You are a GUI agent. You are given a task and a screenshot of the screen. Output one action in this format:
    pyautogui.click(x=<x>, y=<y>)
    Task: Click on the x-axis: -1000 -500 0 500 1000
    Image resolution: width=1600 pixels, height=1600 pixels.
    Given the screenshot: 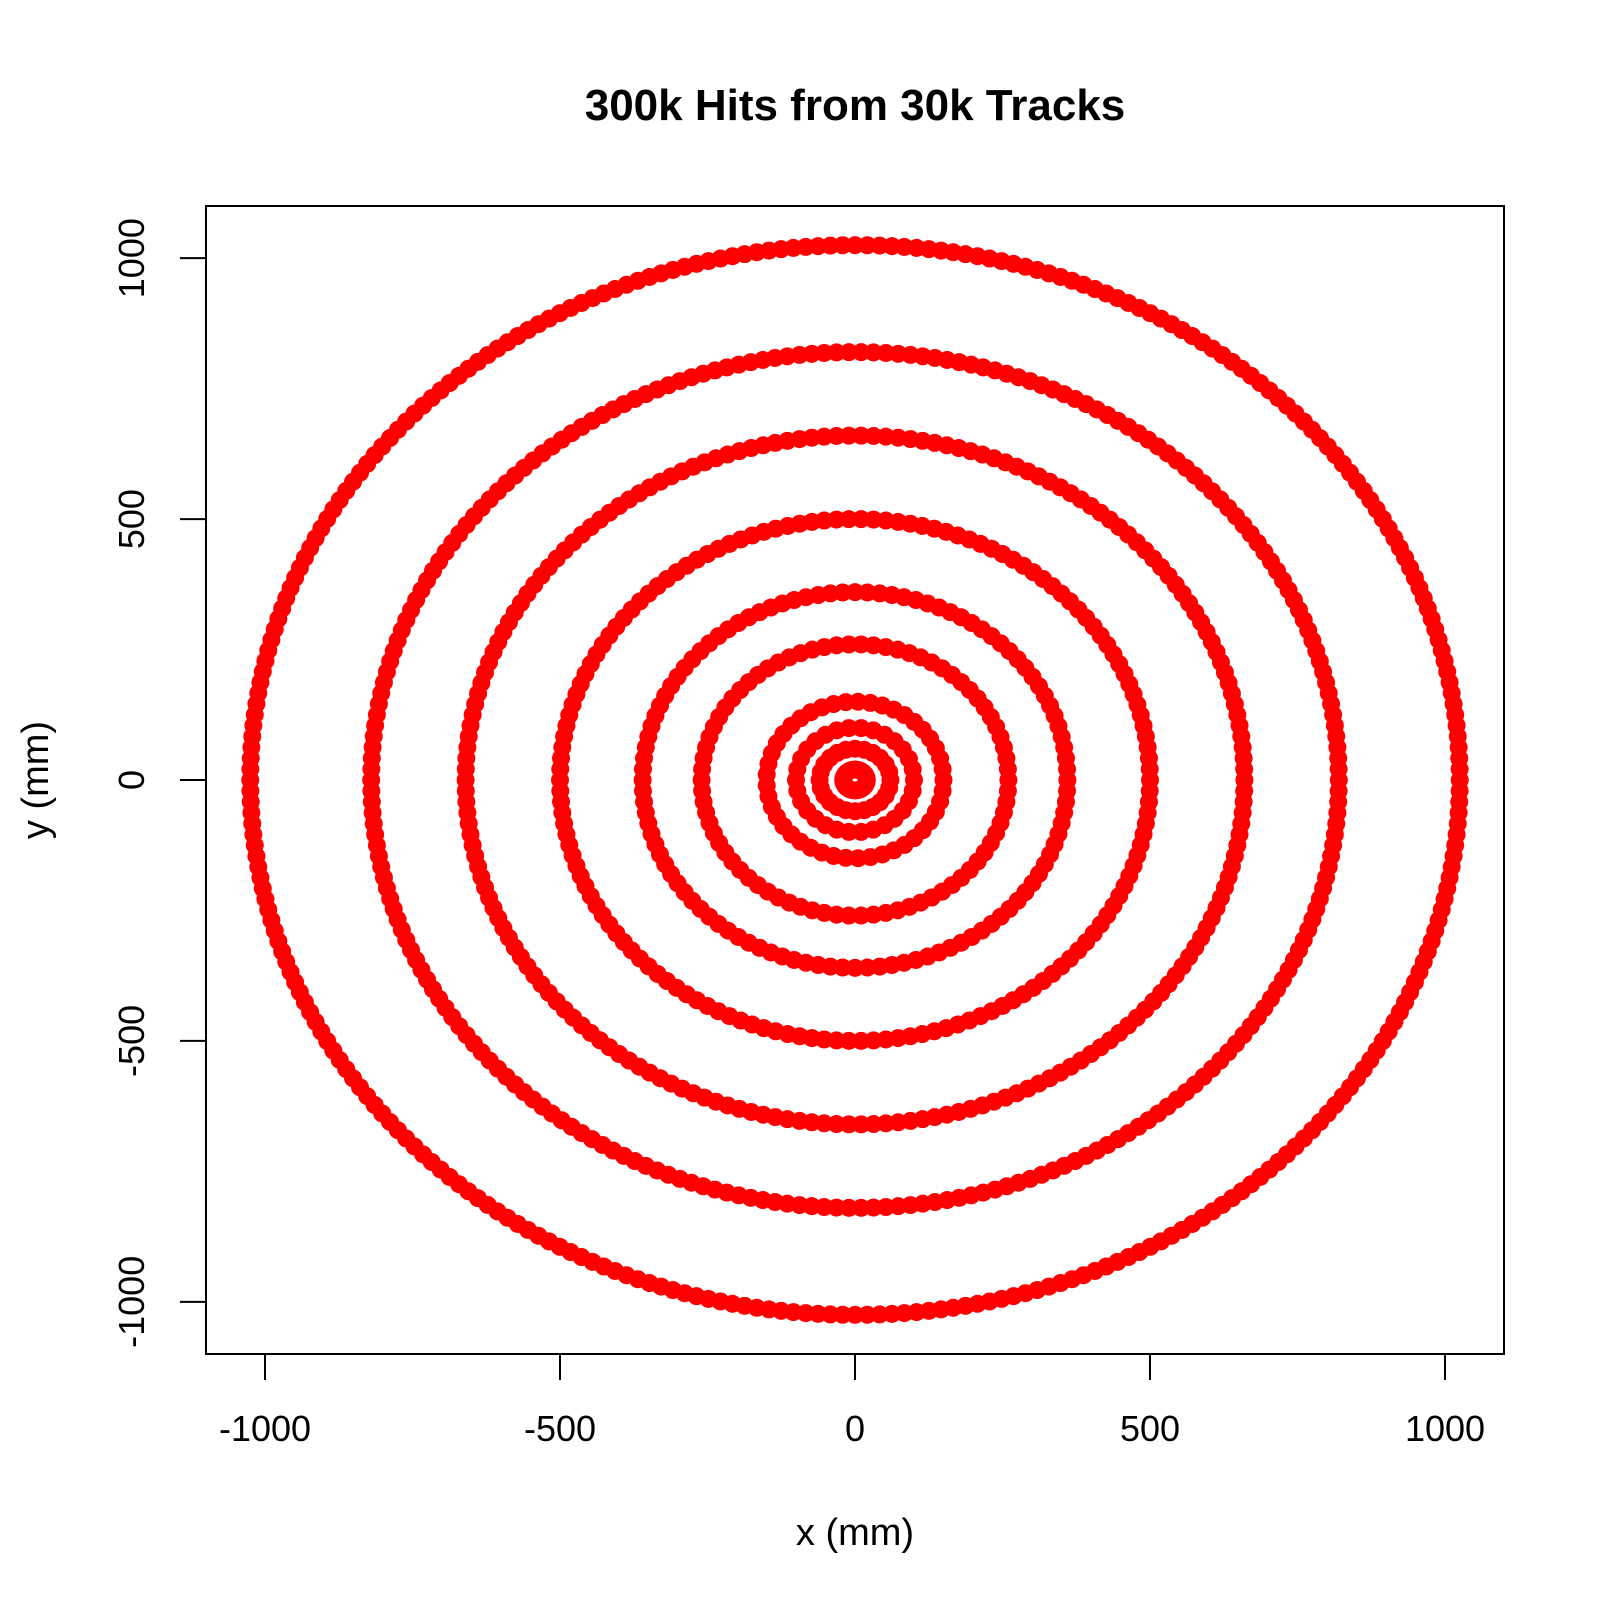 What is the action you would take?
    pyautogui.click(x=852, y=1401)
    